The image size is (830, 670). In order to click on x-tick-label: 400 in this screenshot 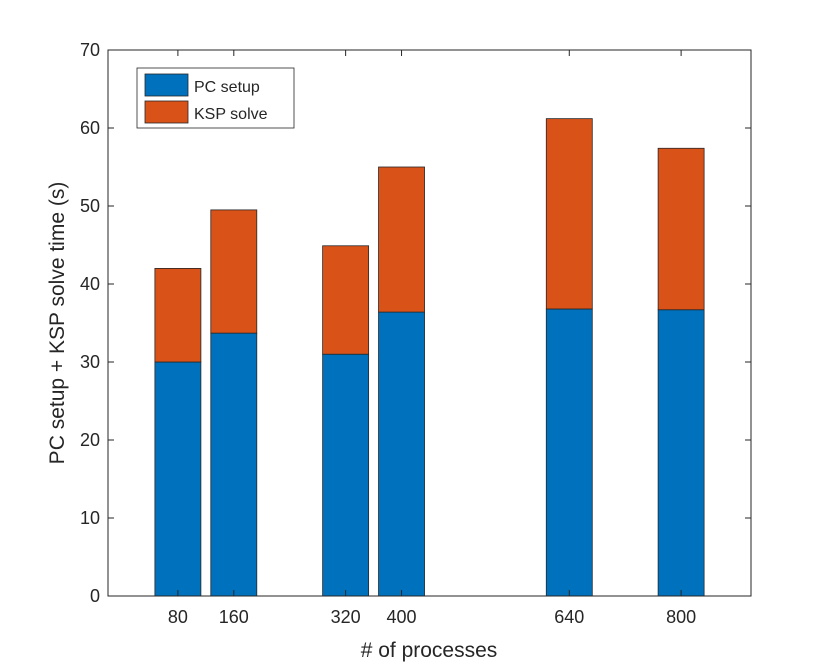, I will do `click(402, 617)`.